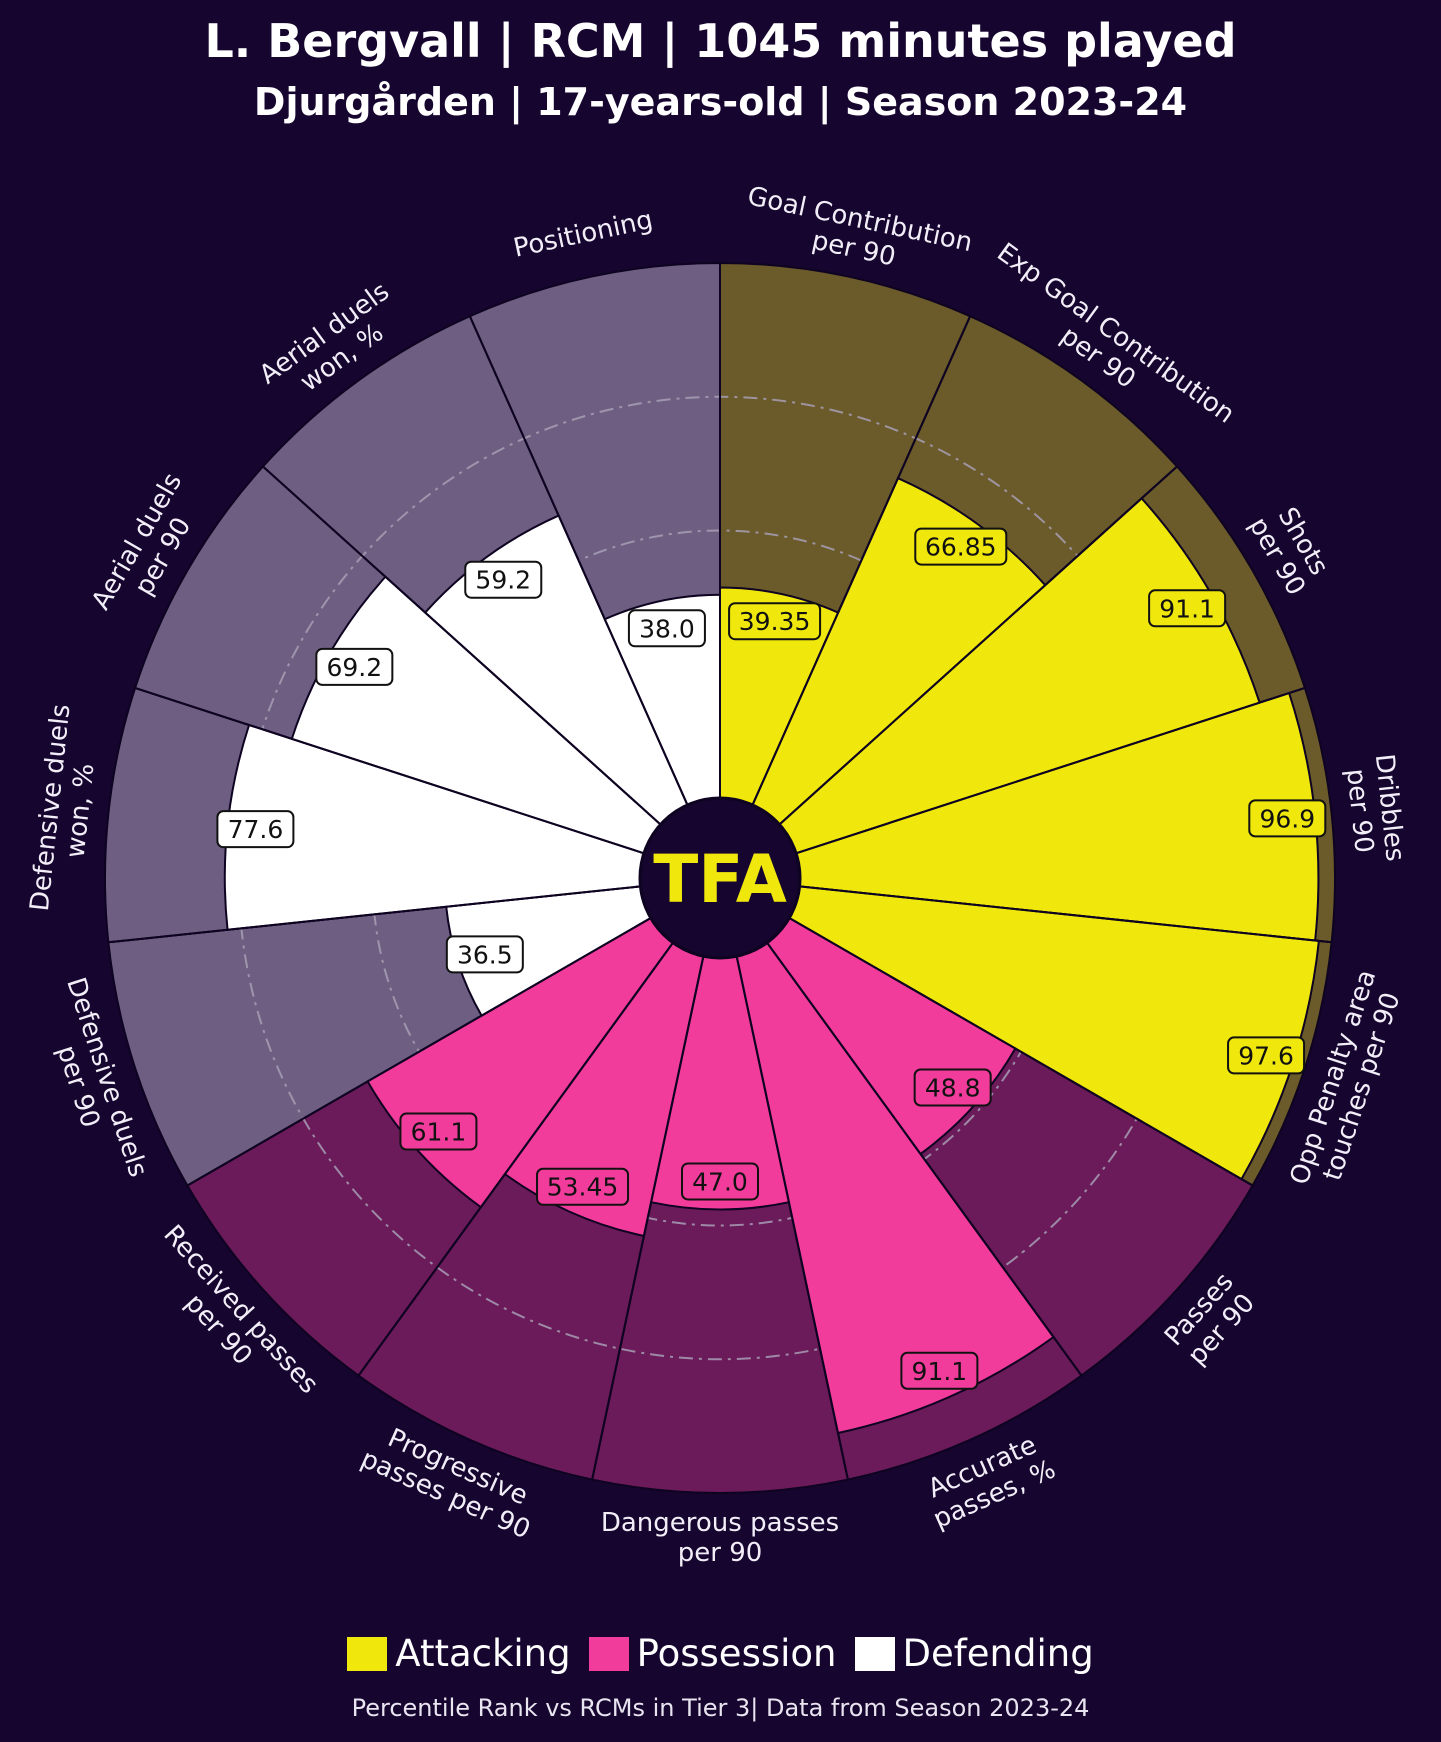 This screenshot has height=1742, width=1441. I want to click on value-label-text: 66.85, so click(961, 547).